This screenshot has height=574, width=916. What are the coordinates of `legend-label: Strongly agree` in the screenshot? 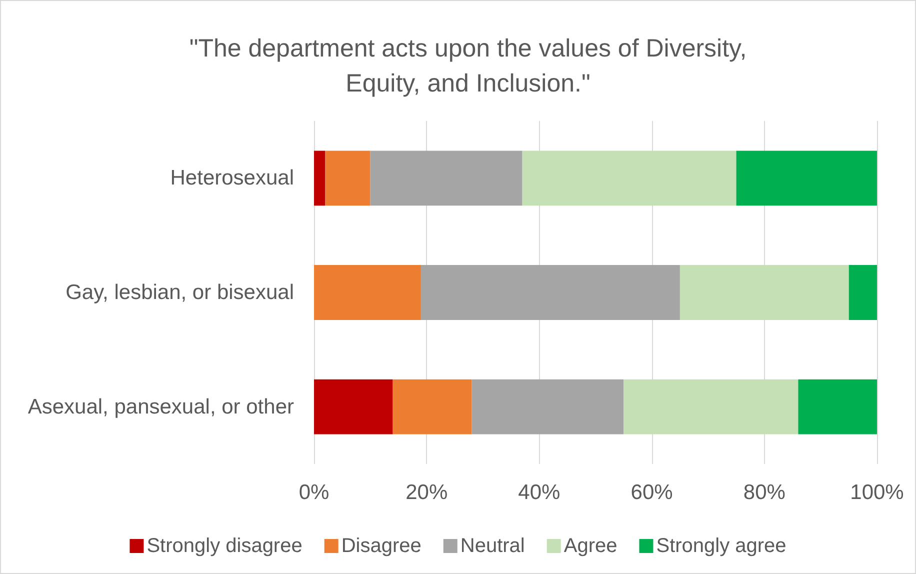 It's located at (721, 546).